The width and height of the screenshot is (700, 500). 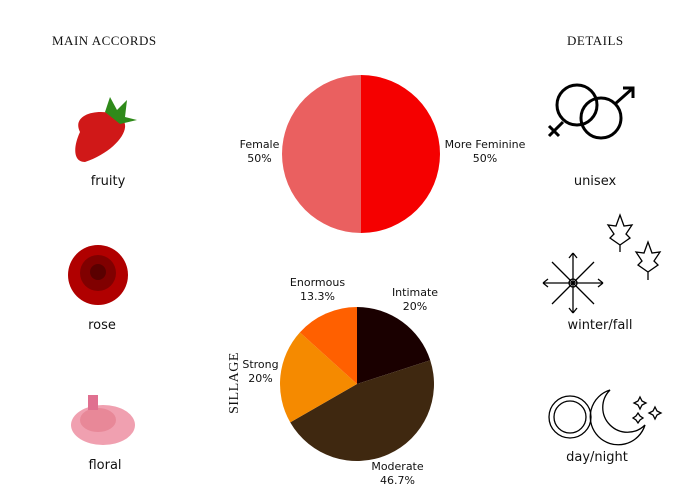 I want to click on details-heading: DETAILS, so click(x=595, y=40).